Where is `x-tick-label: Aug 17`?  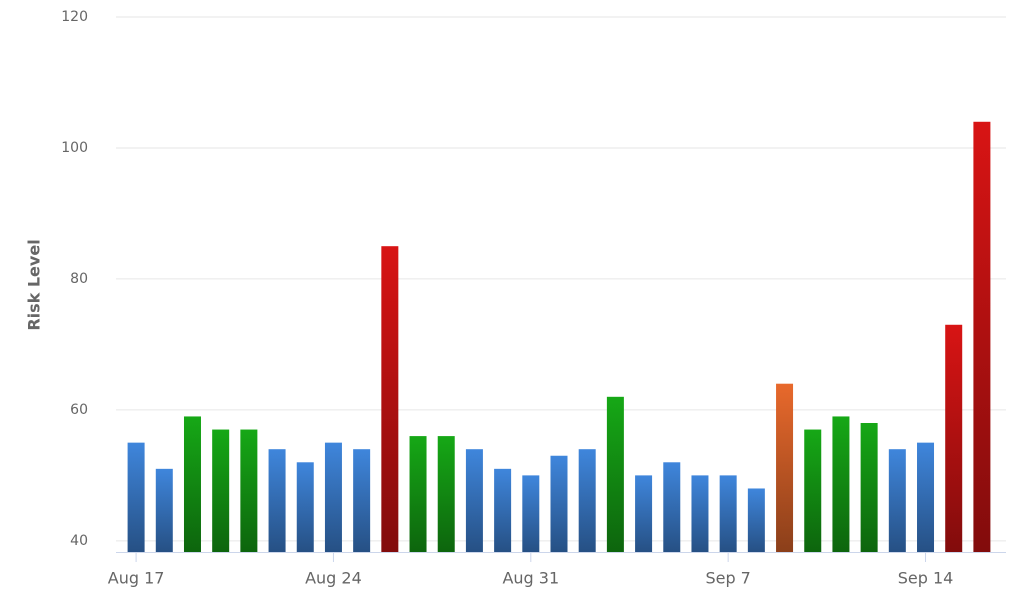
x-tick-label: Aug 17 is located at coordinates (136, 578).